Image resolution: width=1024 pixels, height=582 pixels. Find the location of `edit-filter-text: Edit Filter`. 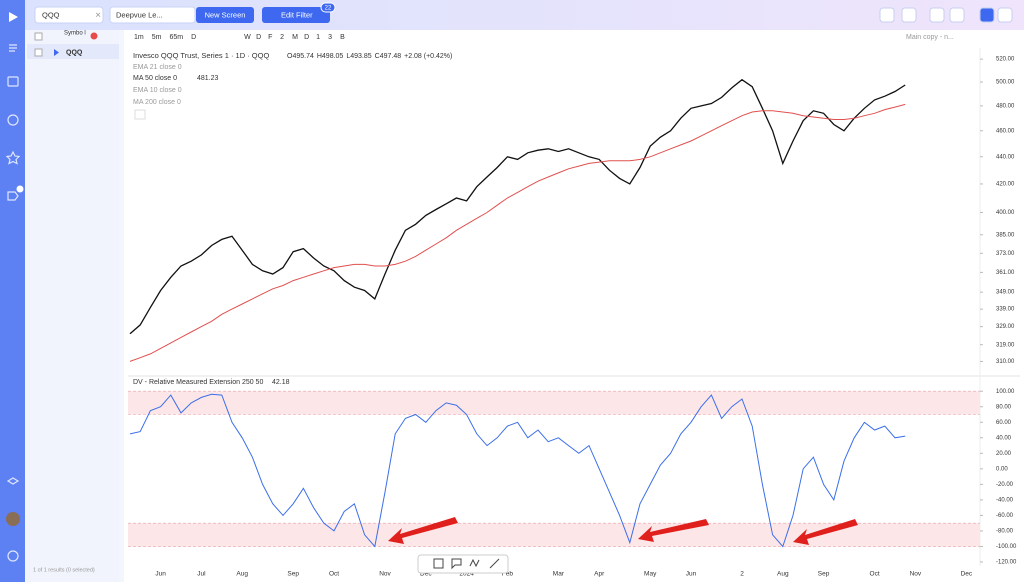

edit-filter-text: Edit Filter is located at coordinates (297, 14).